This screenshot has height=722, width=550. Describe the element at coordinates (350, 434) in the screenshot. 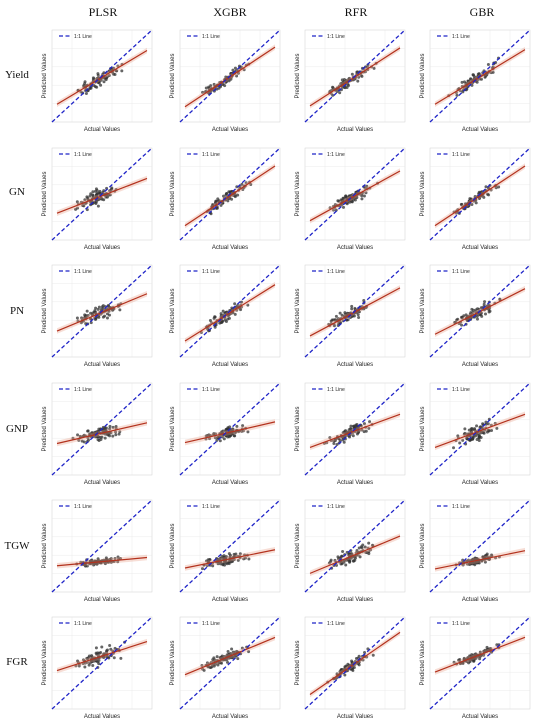

I see `panel-gnp-rfr: 1:1 Line Actual Values Predicted Values` at that location.